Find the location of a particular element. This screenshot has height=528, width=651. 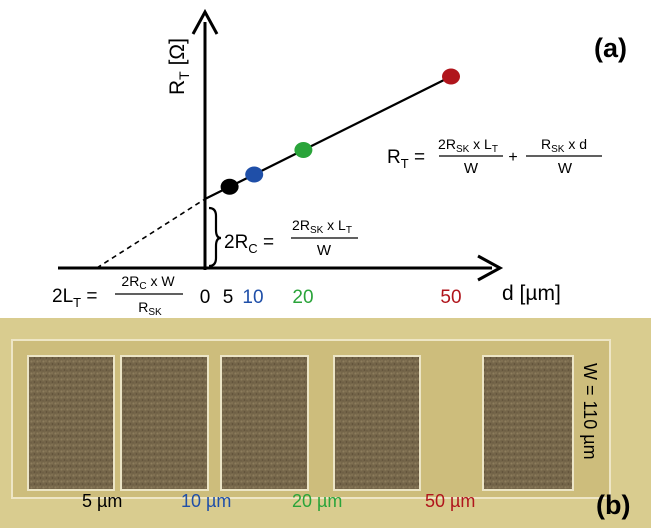

gap-label-5um: 5 µm is located at coordinates (102, 501).